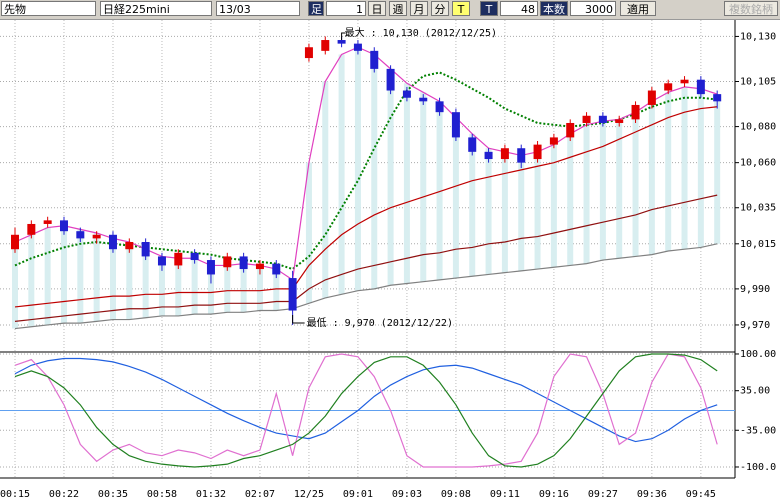 This screenshot has width=780, height=501. I want to click on count-input: 48, so click(519, 8).